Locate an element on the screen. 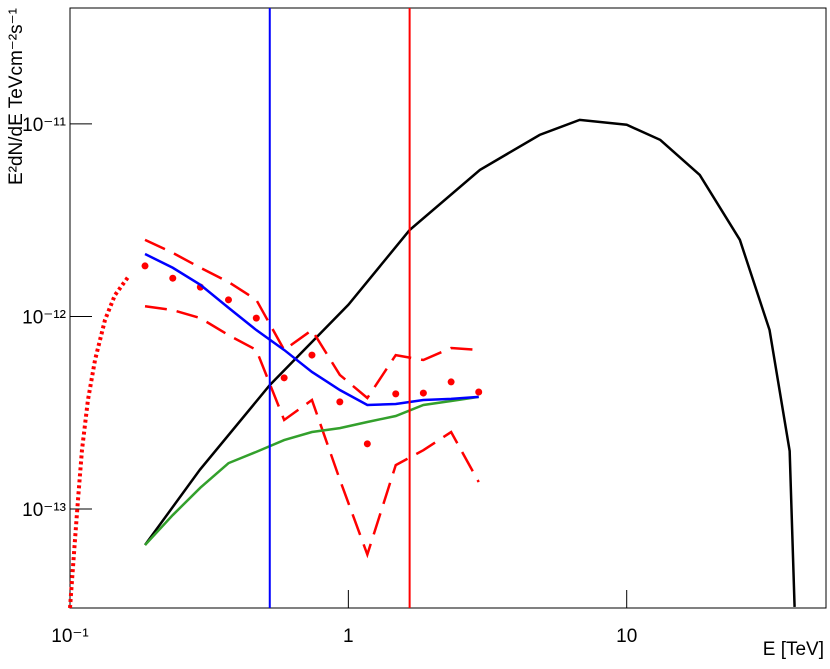 Image resolution: width=830 pixels, height=669 pixels. x-axis-label: E [TeV] is located at coordinates (793, 649).